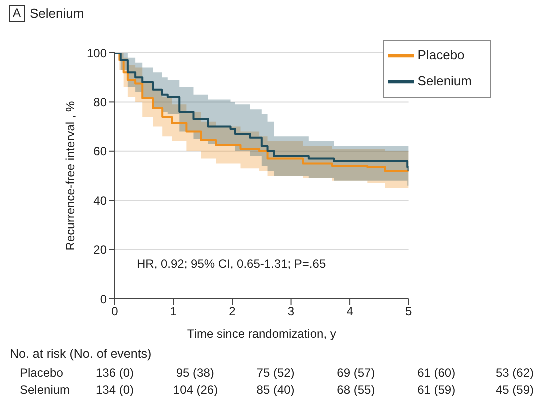  What do you see at coordinates (101, 250) in the screenshot?
I see `y-tick-label: 20` at bounding box center [101, 250].